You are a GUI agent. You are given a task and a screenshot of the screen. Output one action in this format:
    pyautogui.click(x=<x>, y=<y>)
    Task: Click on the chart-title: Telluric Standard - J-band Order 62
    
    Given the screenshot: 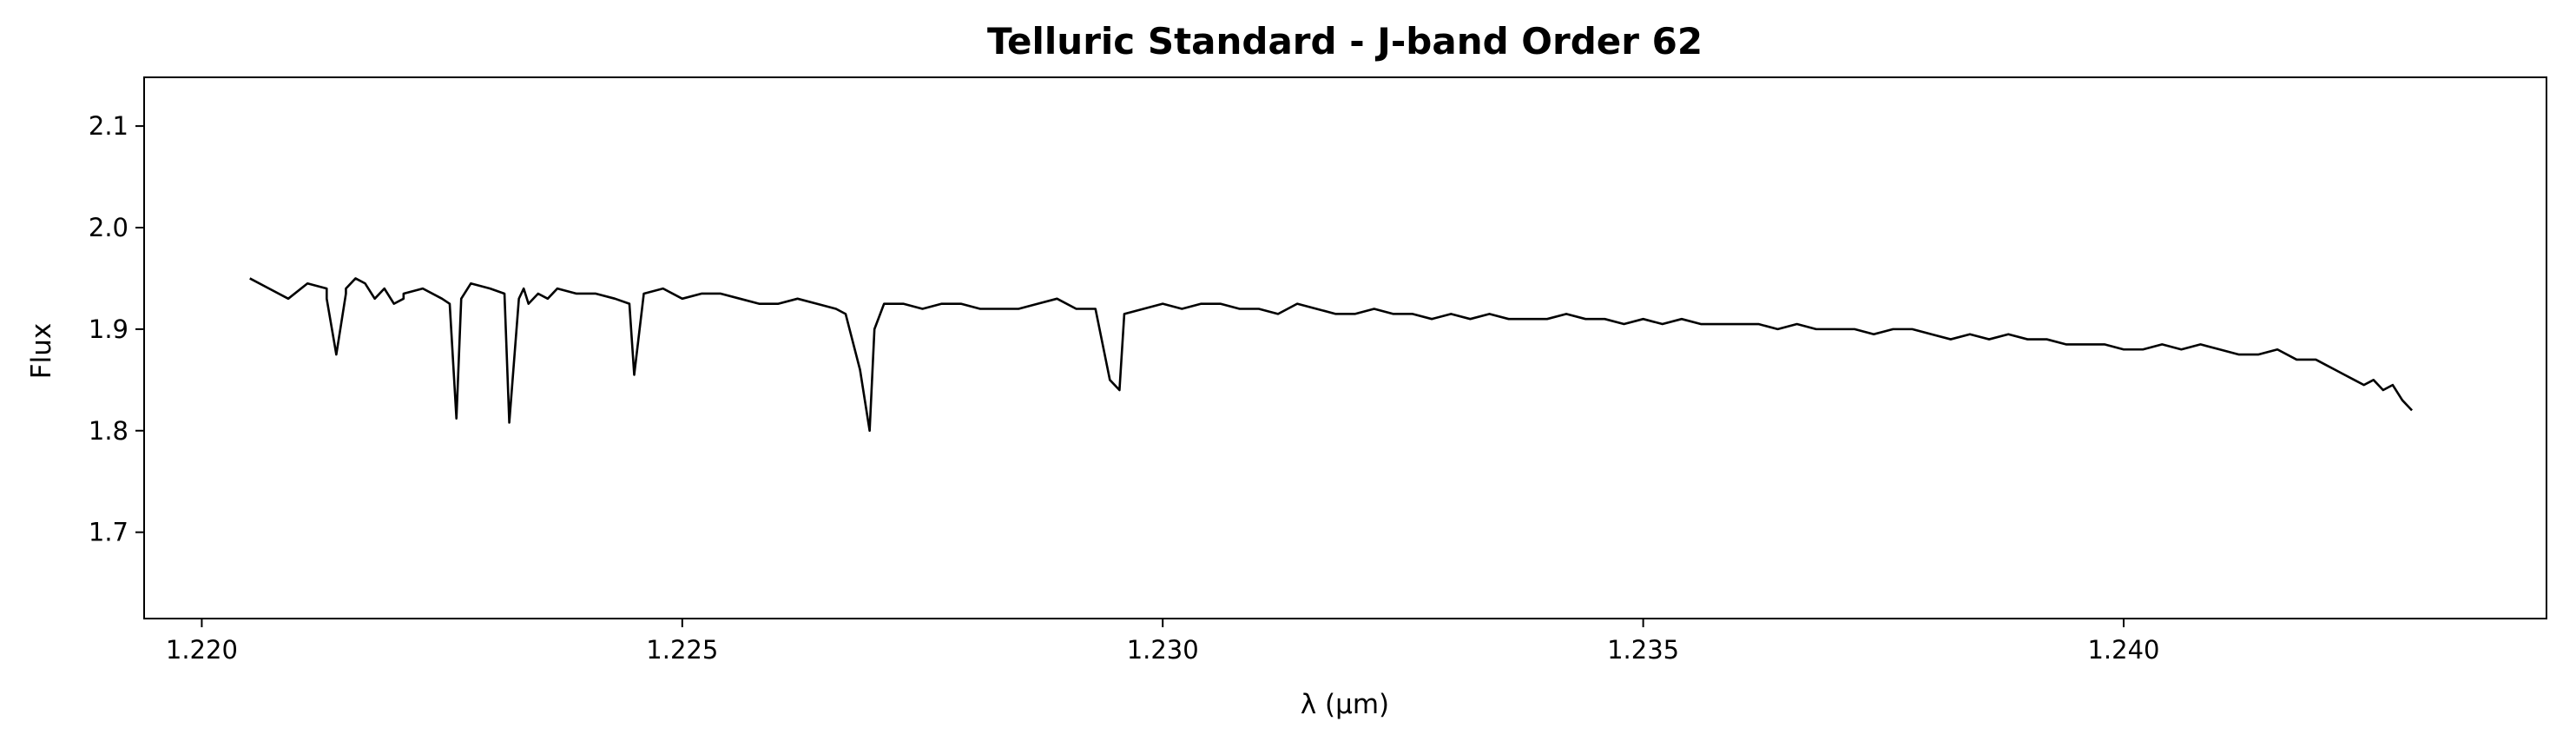 What is the action you would take?
    pyautogui.click(x=1345, y=41)
    